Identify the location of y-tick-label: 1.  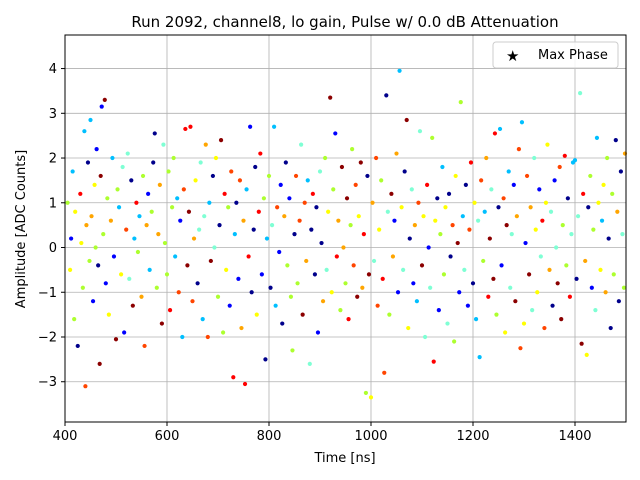
(53, 203).